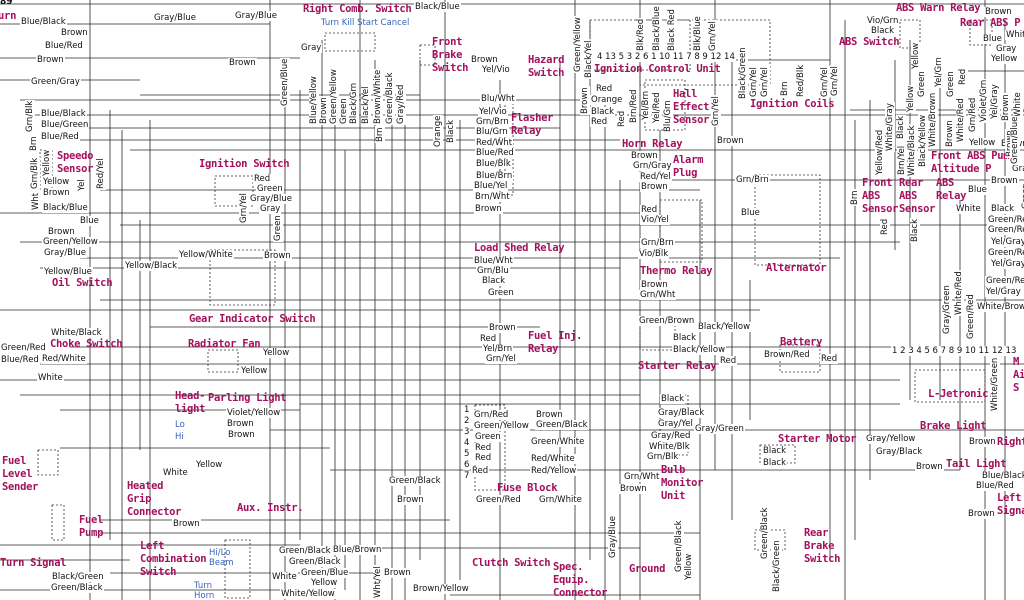  Describe the element at coordinates (1015, 140) in the screenshot. I see `wire-label: Green/Blue` at that location.